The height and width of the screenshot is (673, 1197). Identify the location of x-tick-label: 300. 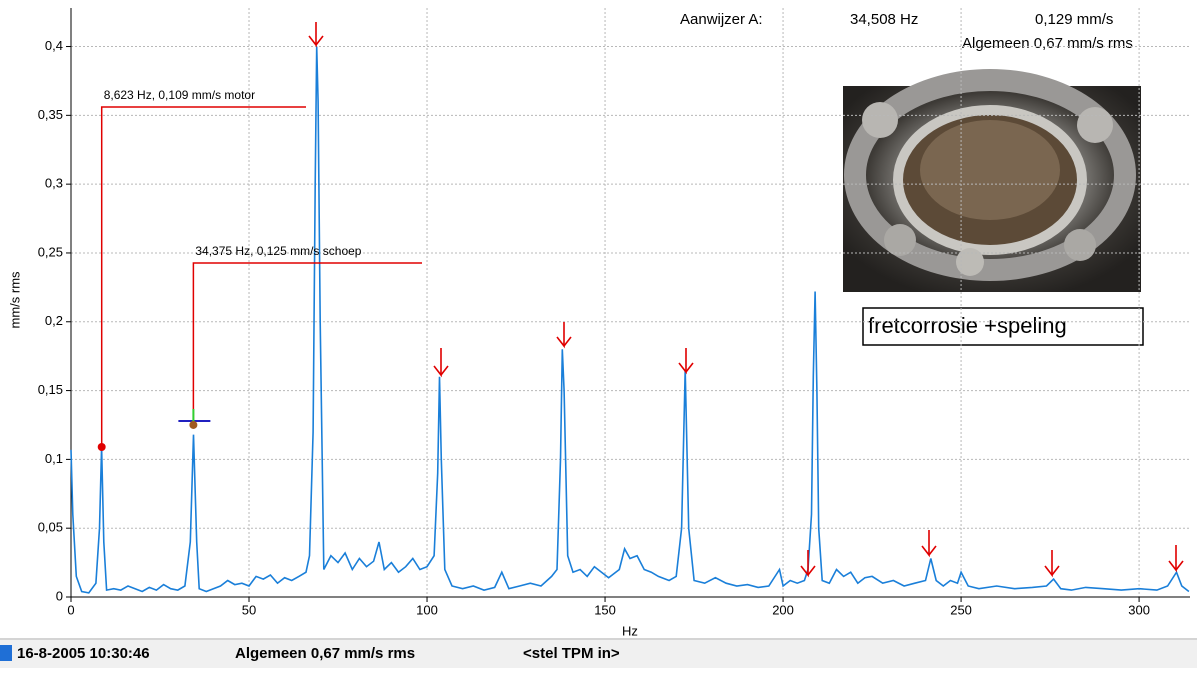
(1139, 609).